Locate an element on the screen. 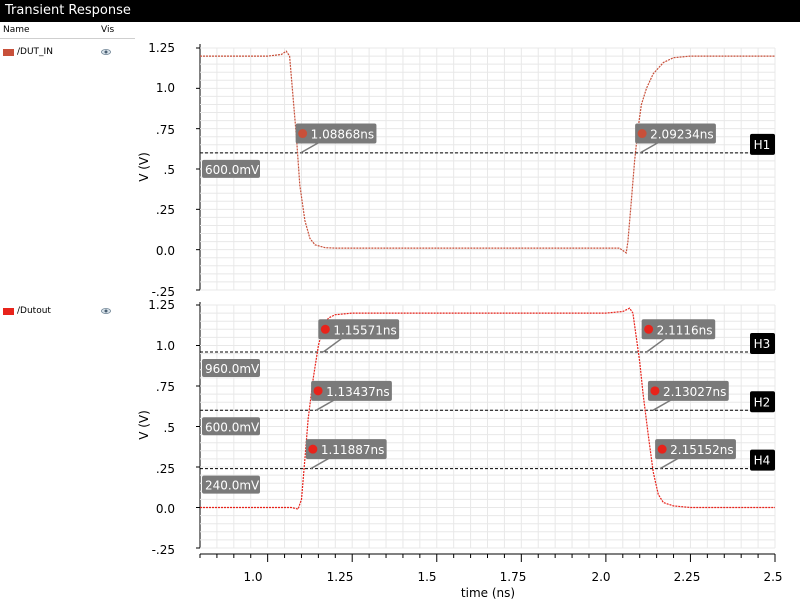 The width and height of the screenshot is (800, 600). x-tick-label: 1.0 is located at coordinates (252, 577).